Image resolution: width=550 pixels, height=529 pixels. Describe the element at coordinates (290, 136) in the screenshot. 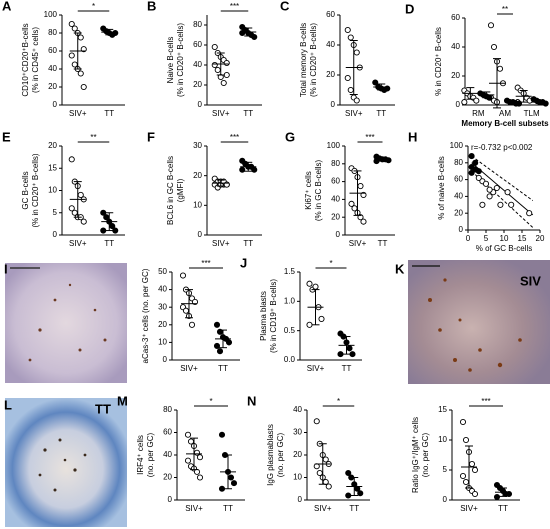

I see `panel-letter: G` at that location.